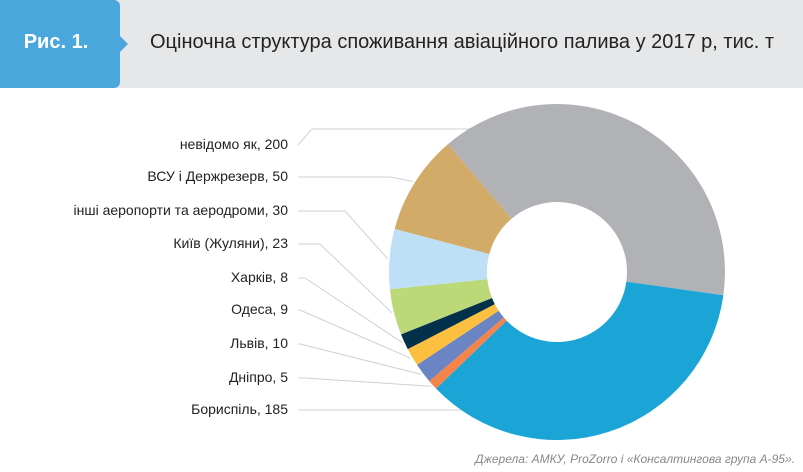 Image resolution: width=803 pixels, height=472 pixels. I want to click on figure-label: Рис. 1., so click(56, 42).